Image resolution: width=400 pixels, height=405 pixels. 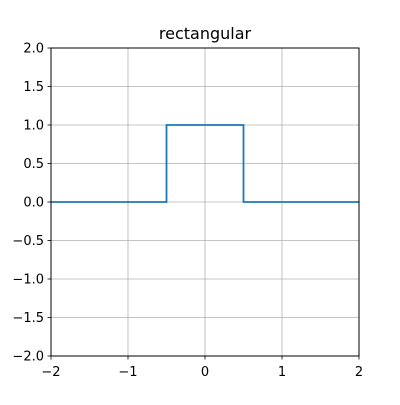 I want to click on y-tick-label: 1.5, so click(x=33, y=87).